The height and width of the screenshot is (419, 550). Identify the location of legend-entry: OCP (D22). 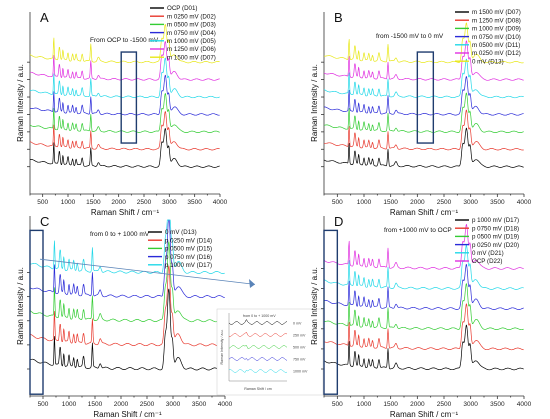
(487, 261).